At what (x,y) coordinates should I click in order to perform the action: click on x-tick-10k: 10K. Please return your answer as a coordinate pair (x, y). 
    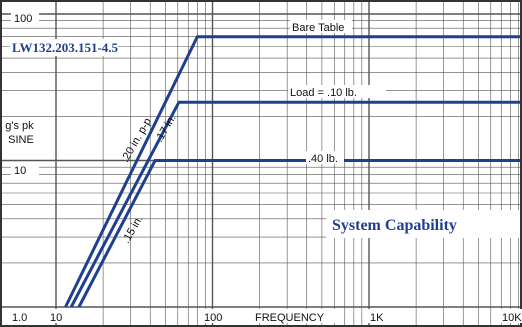
    Looking at the image, I should click on (512, 318).